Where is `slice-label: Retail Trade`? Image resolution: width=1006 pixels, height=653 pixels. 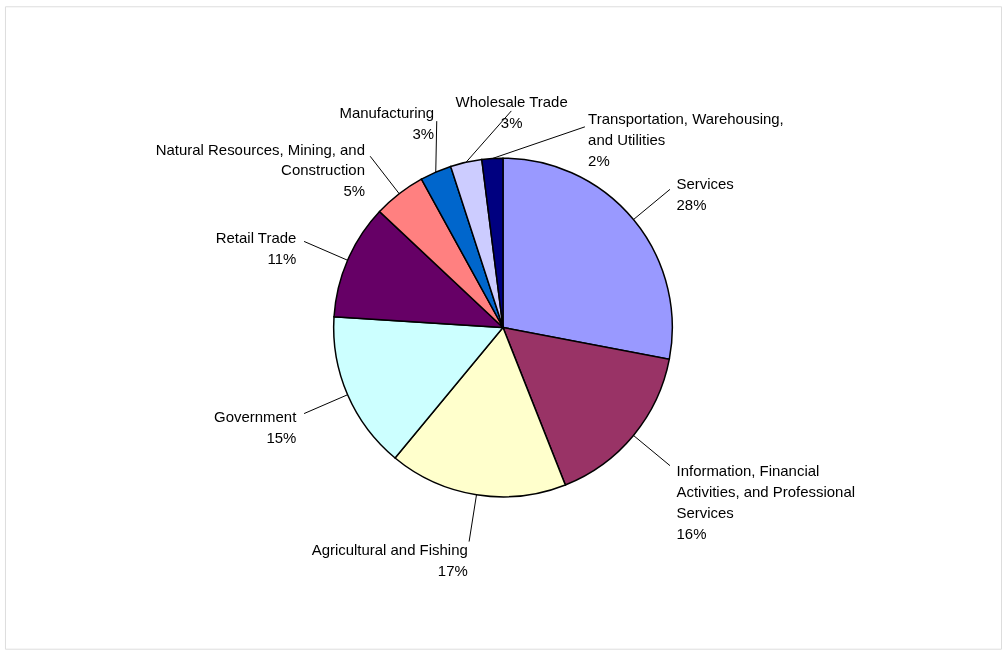
slice-label: Retail Trade is located at coordinates (256, 238).